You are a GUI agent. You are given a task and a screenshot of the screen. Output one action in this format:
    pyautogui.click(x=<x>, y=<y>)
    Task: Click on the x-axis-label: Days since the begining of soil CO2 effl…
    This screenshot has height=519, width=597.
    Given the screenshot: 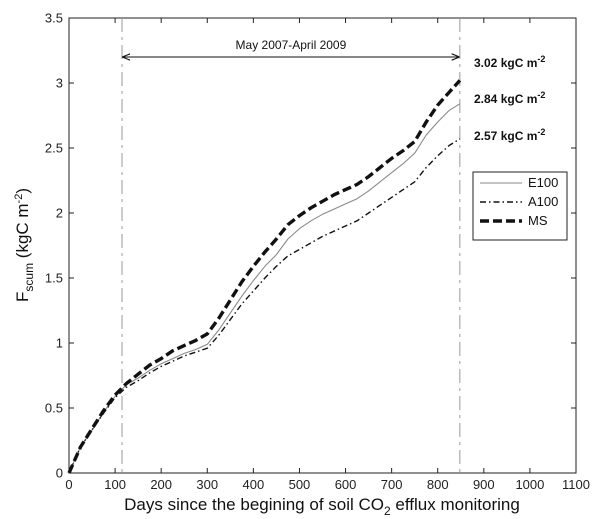 What is the action you would take?
    pyautogui.click(x=322, y=506)
    